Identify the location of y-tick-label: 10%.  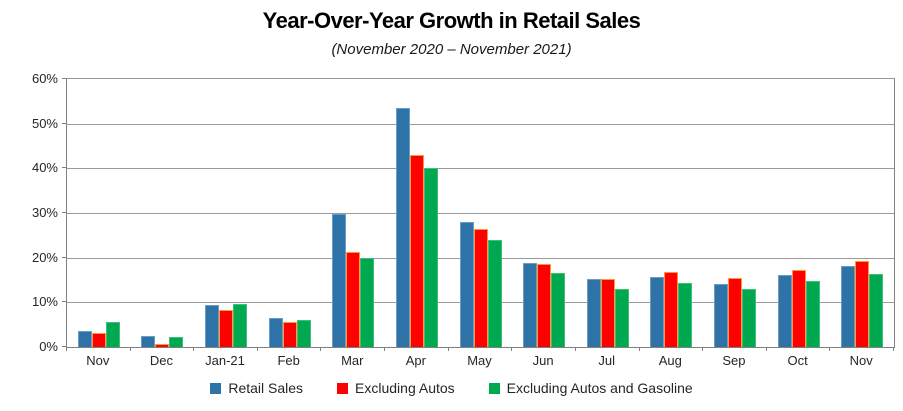
(44, 302).